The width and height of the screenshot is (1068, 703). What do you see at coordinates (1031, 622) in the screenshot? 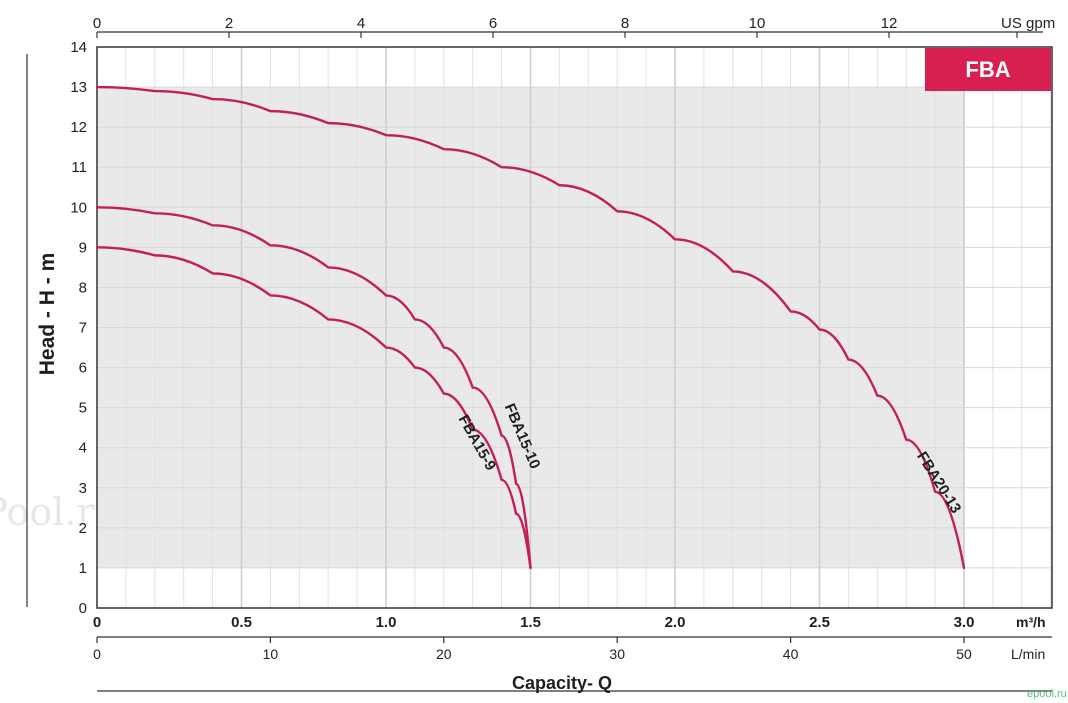
I see `x-axis-unit-m3h: m³/h` at bounding box center [1031, 622].